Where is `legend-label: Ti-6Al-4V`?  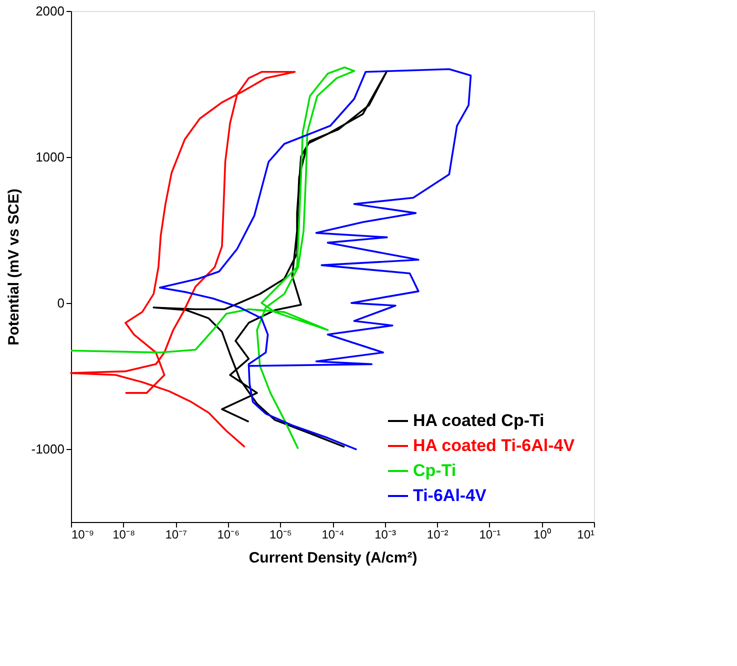
legend-label: Ti-6Al-4V is located at coordinates (450, 495).